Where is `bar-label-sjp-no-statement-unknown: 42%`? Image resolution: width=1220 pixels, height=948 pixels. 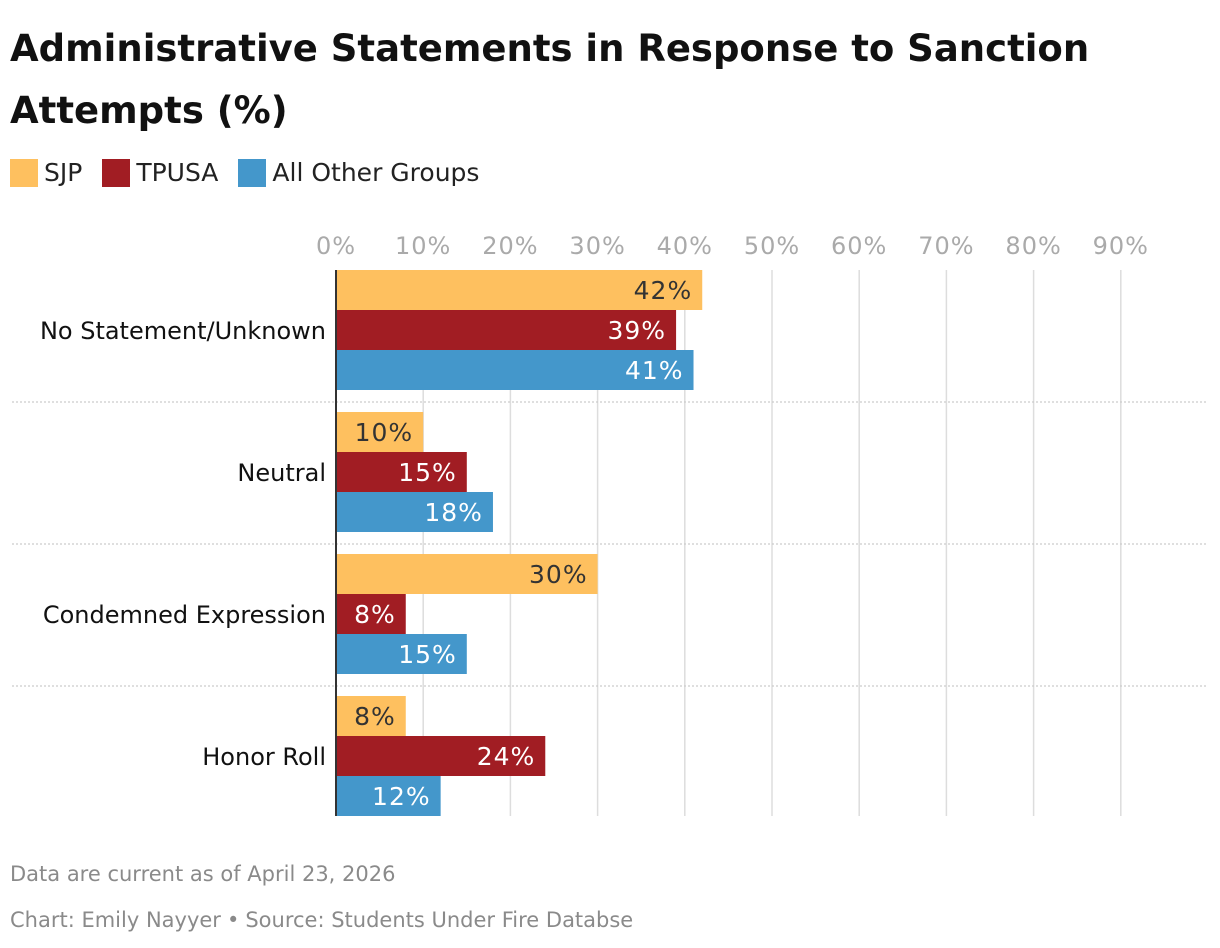
bar-label-sjp-no-statement-unknown: 42% is located at coordinates (663, 290).